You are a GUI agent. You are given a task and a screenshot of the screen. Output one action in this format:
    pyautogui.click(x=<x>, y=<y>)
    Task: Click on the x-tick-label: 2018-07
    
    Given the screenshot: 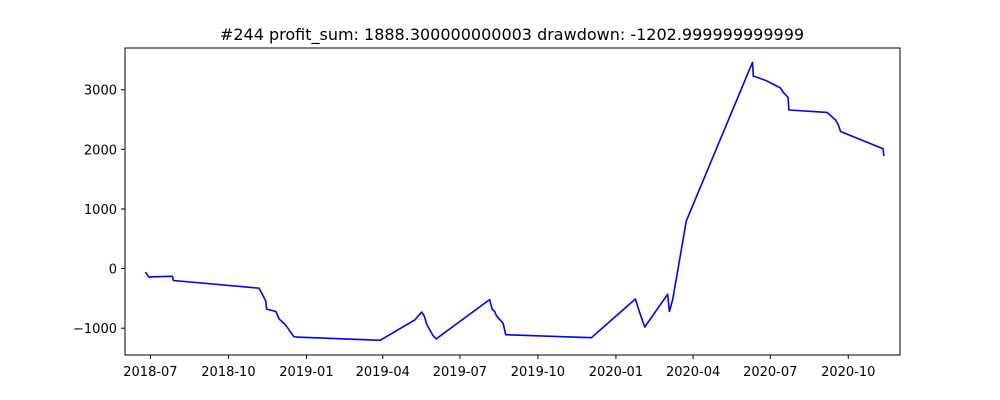 What is the action you would take?
    pyautogui.click(x=150, y=372)
    